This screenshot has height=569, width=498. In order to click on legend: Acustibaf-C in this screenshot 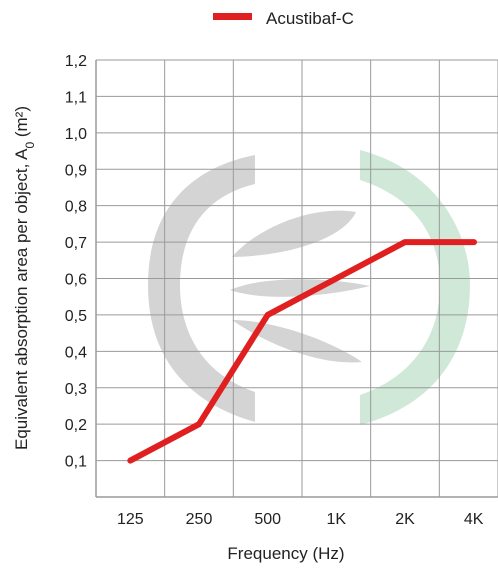, I will do `click(283, 18)`.